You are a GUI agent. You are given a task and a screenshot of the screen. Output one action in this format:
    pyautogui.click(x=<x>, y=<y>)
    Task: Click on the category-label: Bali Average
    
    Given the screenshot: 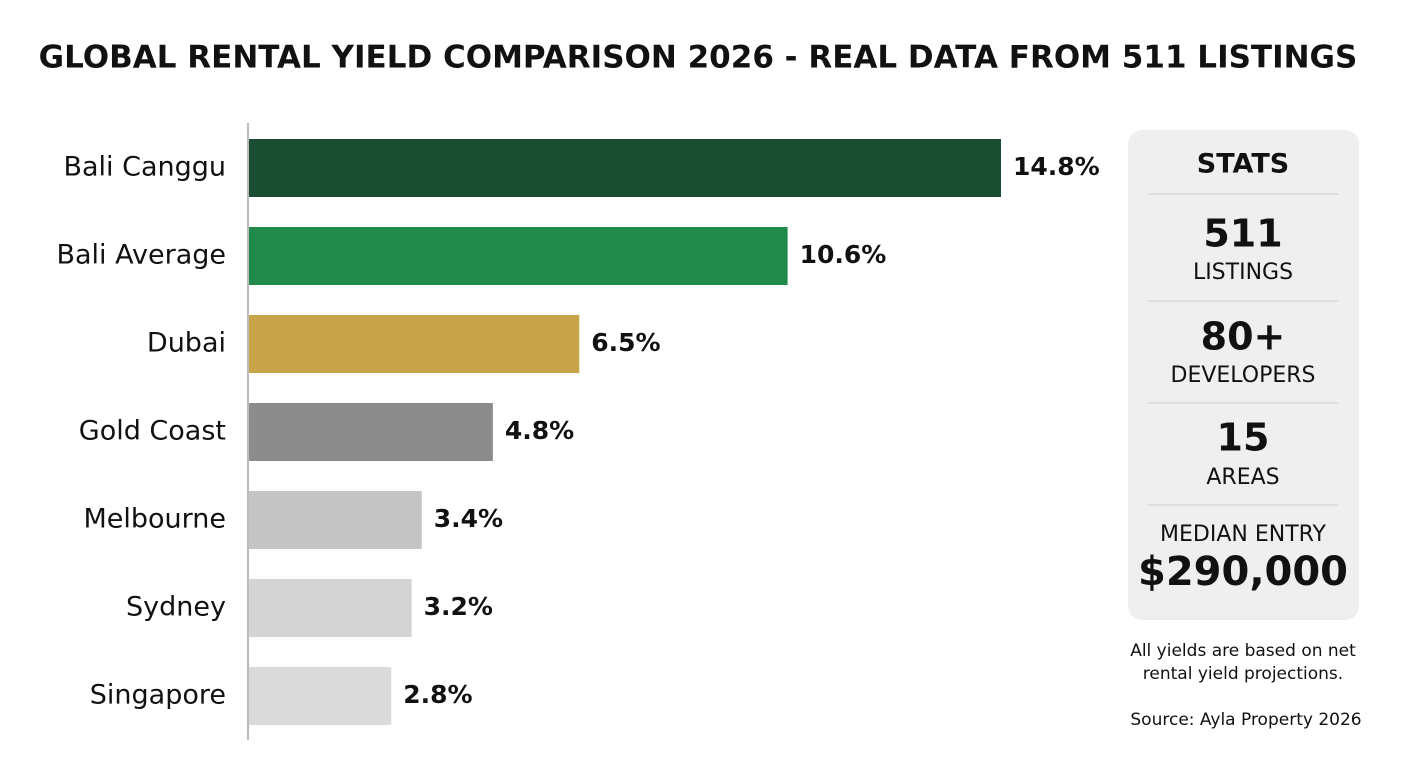 What is the action you would take?
    pyautogui.click(x=141, y=255)
    